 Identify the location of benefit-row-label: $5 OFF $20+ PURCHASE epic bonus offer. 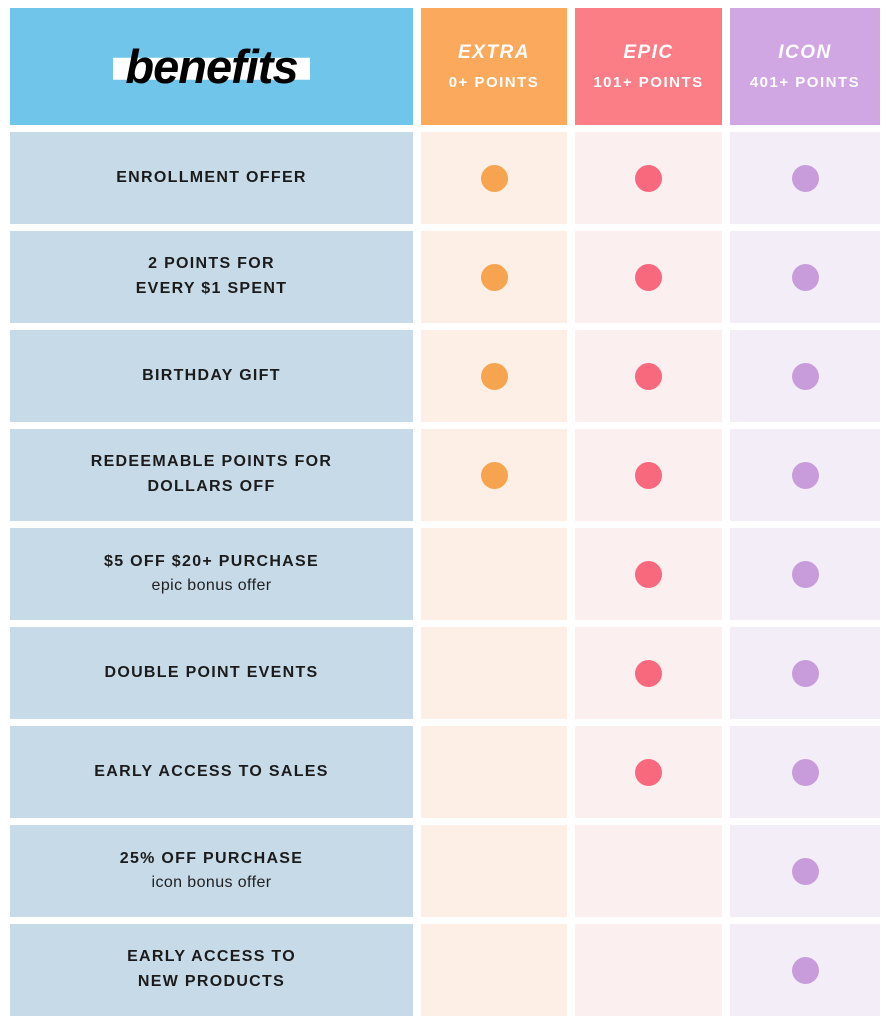
(211, 574).